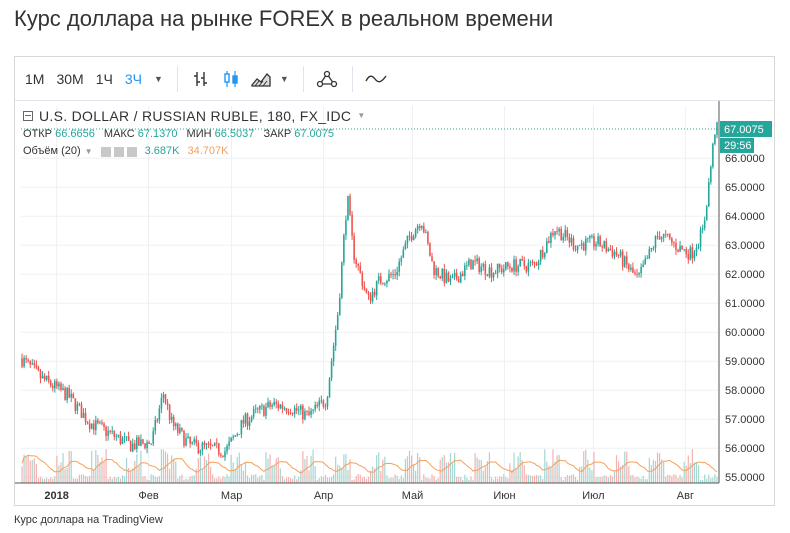 The height and width of the screenshot is (533, 790). Describe the element at coordinates (201, 79) in the screenshot. I see `bar-chart-icon` at that location.